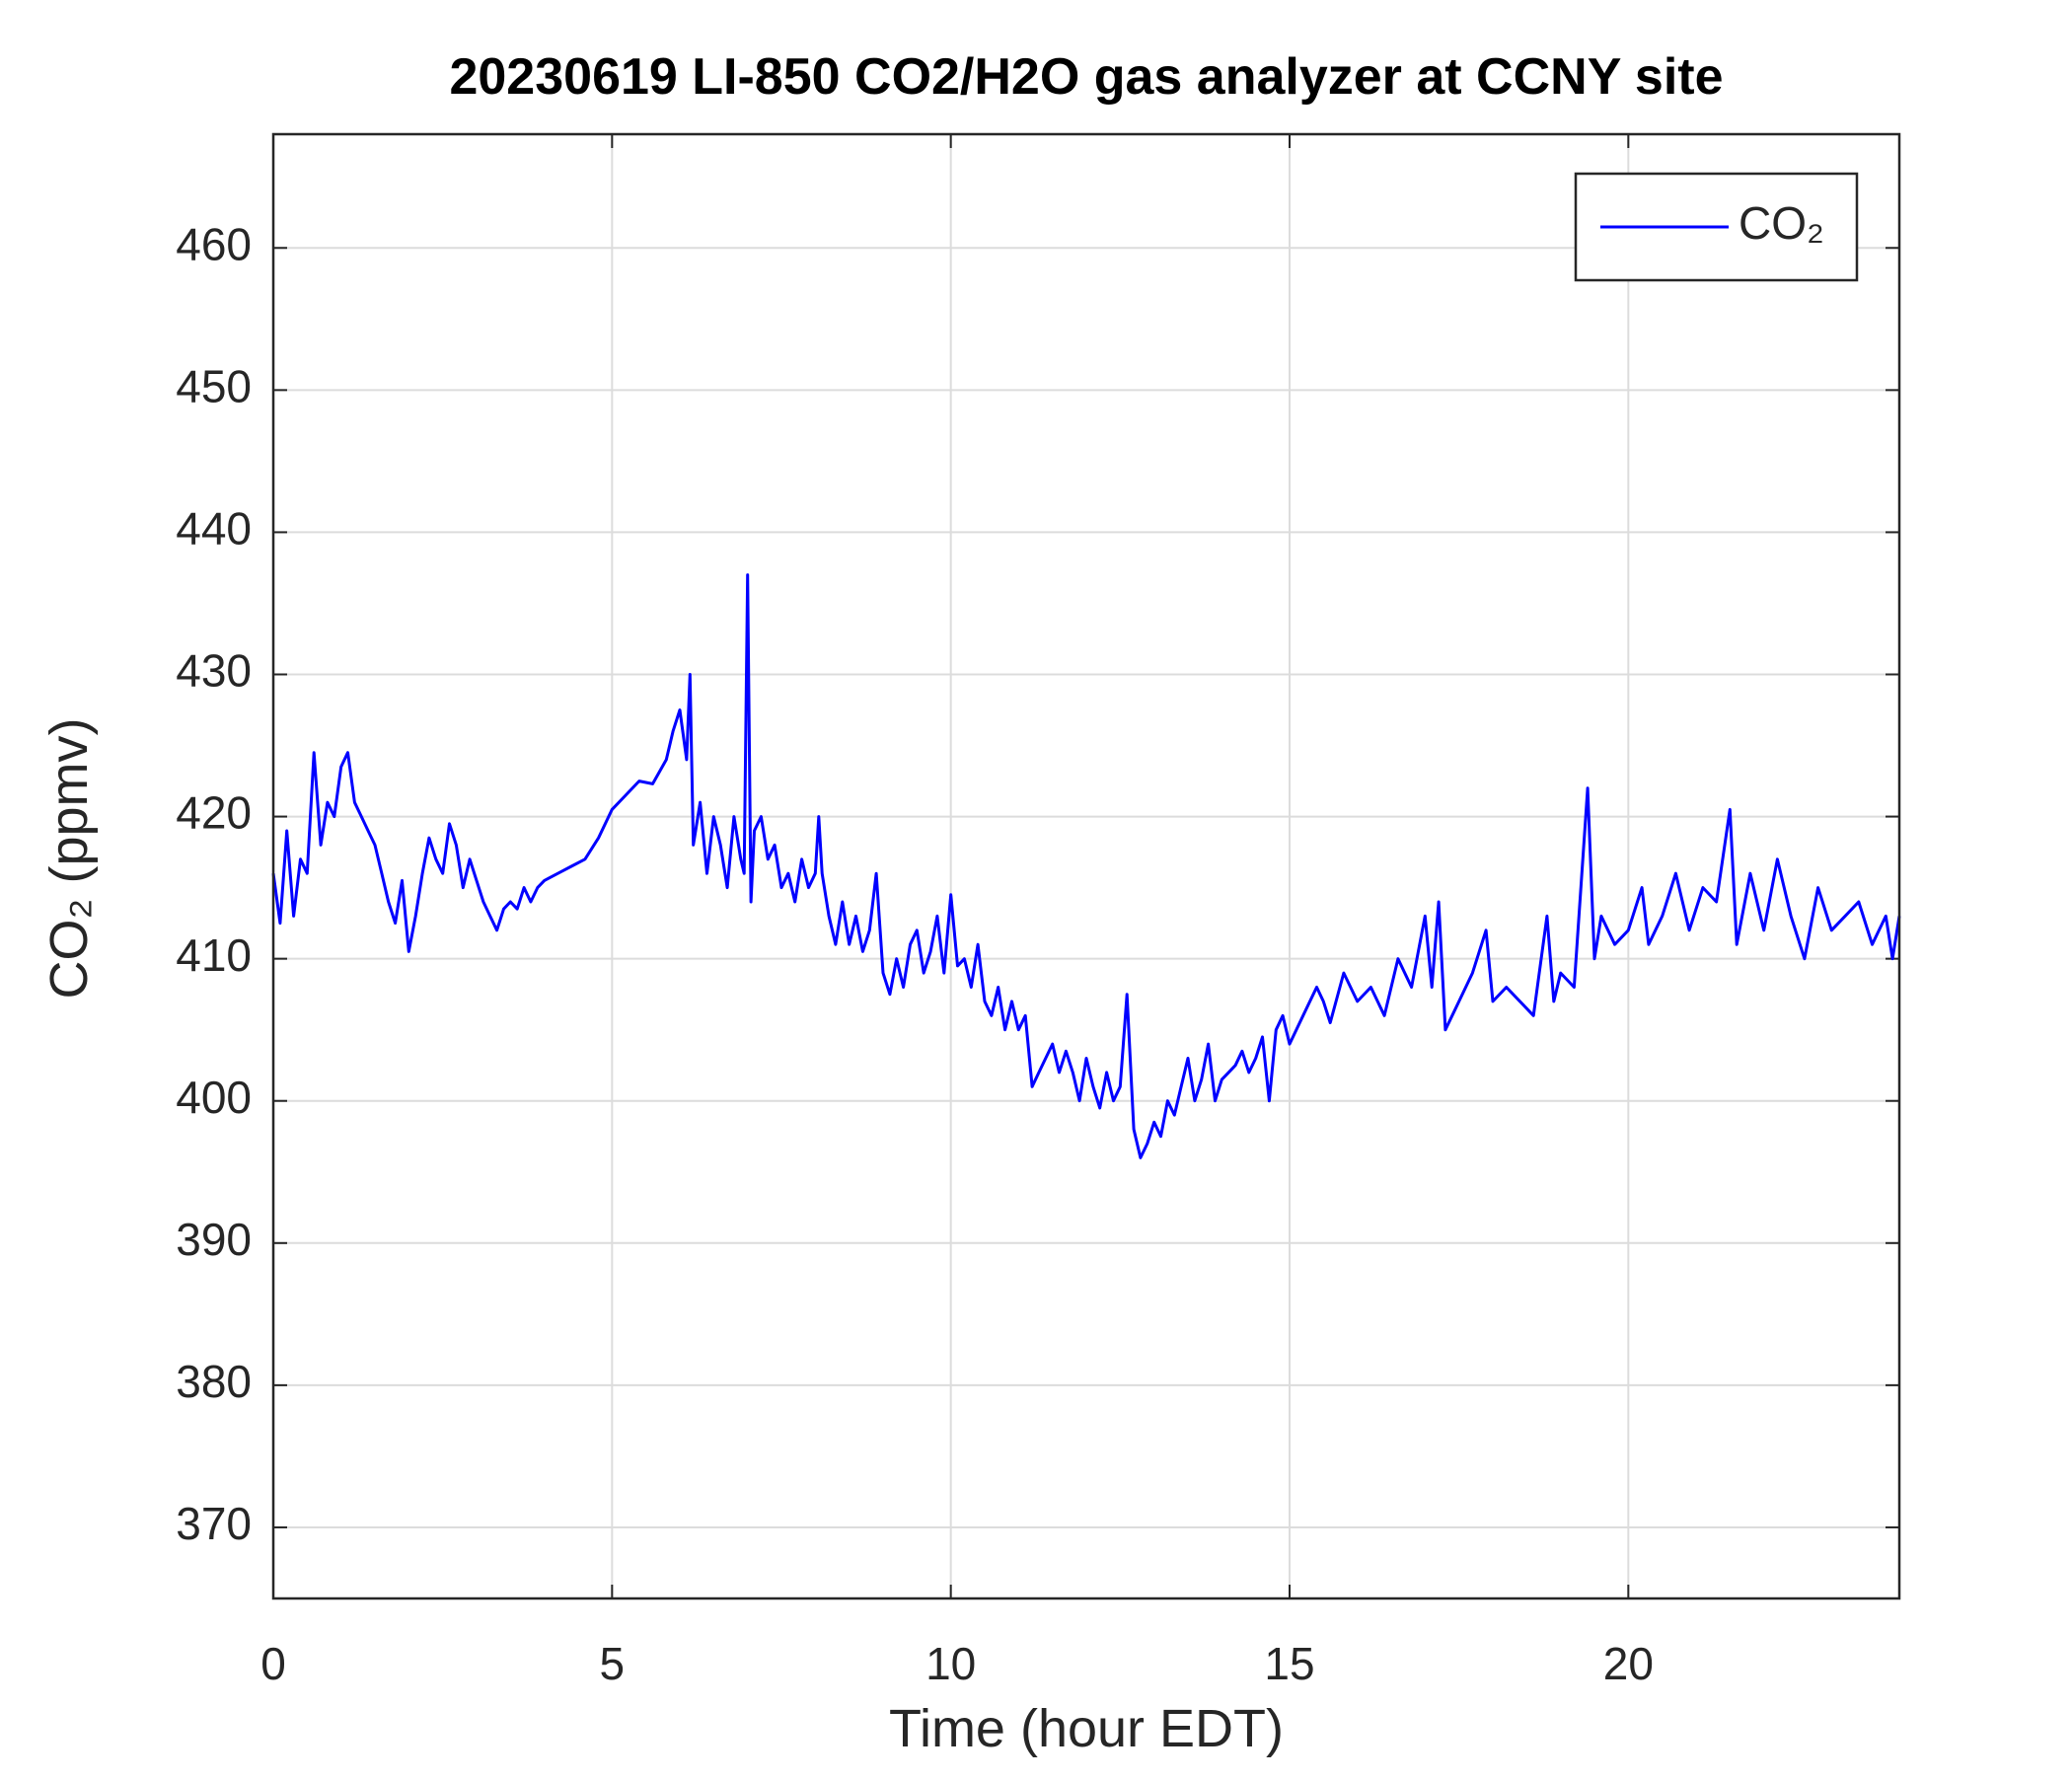 The image size is (2072, 1781). Describe the element at coordinates (214, 1239) in the screenshot. I see `y-tick-label: 390` at that location.